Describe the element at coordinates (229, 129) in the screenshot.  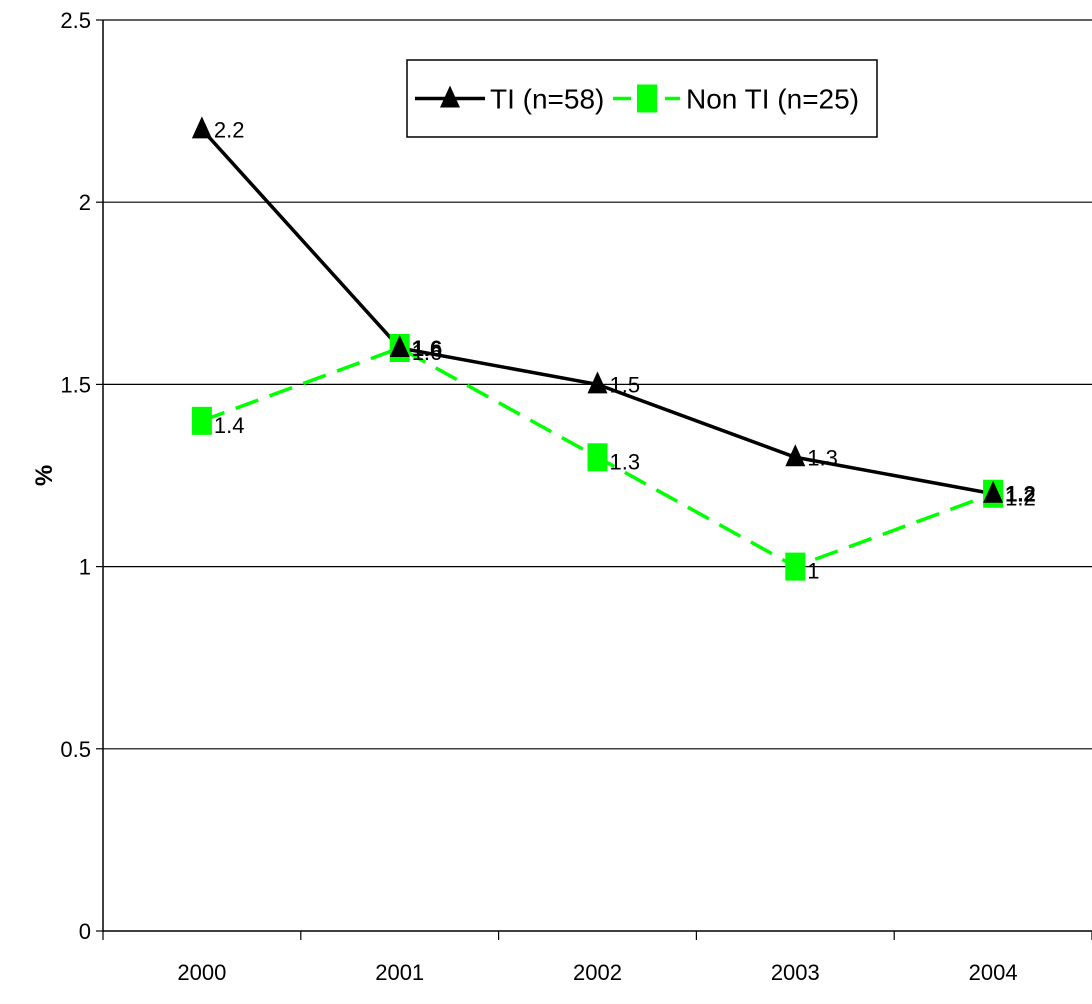
I see `data-label: 2.2` at that location.